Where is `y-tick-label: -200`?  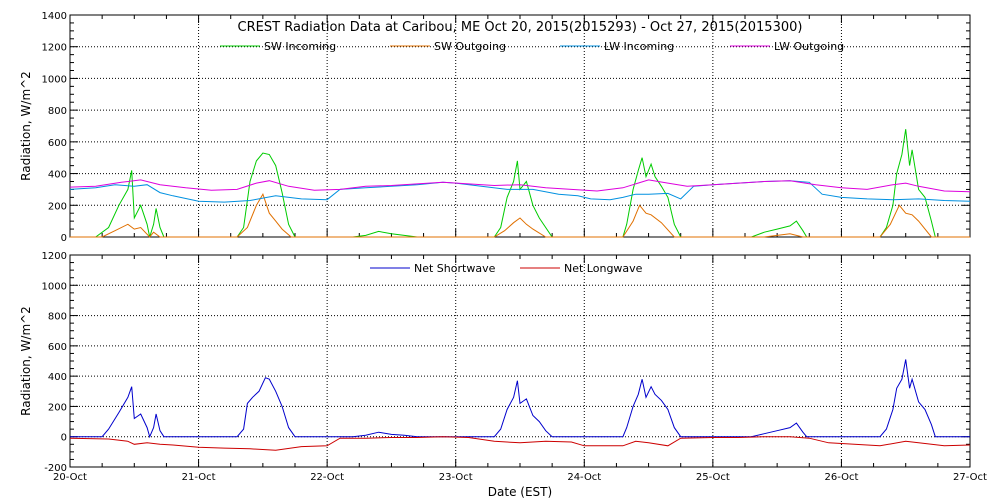 y-tick-label: -200 is located at coordinates (55, 468).